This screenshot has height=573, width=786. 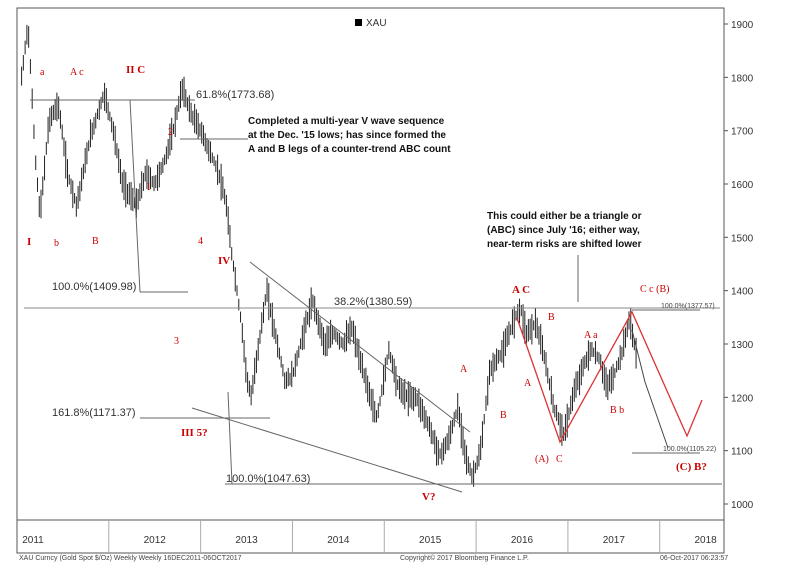 What do you see at coordinates (563, 230) in the screenshot?
I see `annotation-line: (ABC) since July '16; either way,` at bounding box center [563, 230].